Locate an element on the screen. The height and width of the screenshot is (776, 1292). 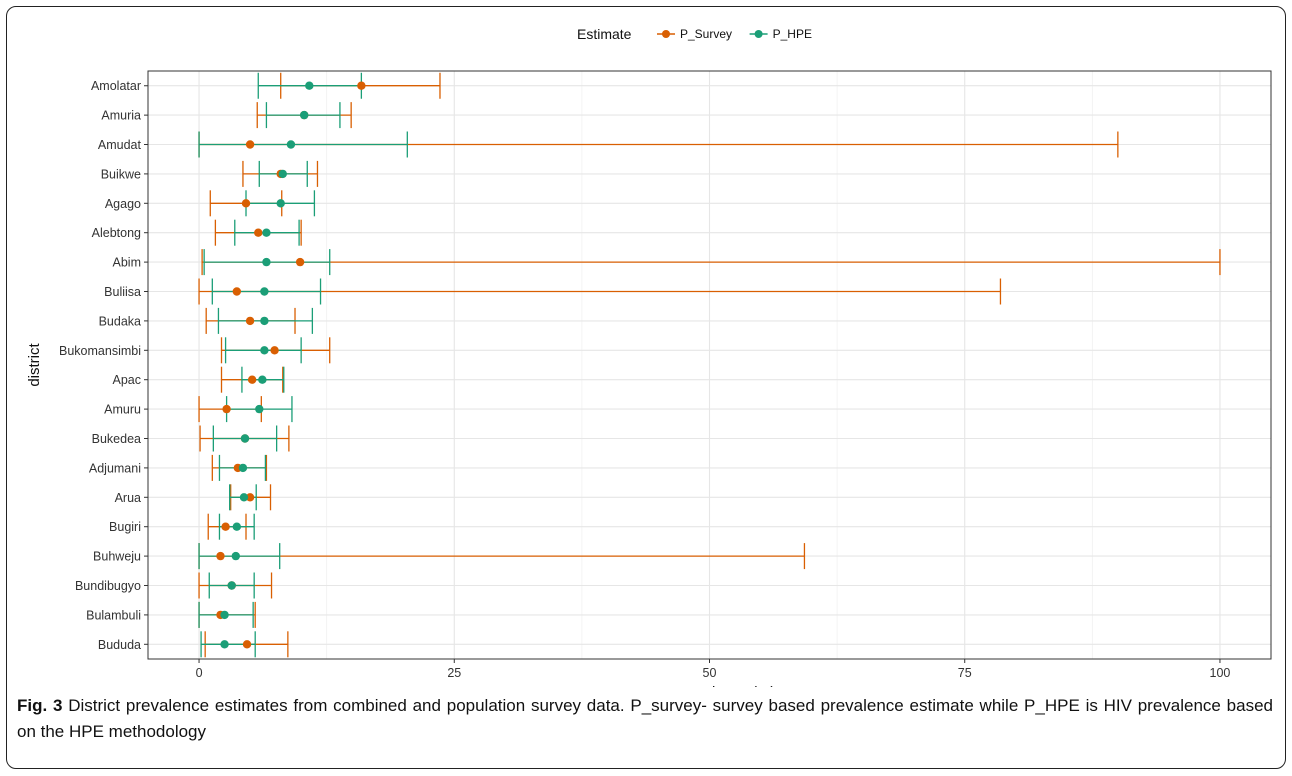
y-tick-label: Buikwe is located at coordinates (121, 174).